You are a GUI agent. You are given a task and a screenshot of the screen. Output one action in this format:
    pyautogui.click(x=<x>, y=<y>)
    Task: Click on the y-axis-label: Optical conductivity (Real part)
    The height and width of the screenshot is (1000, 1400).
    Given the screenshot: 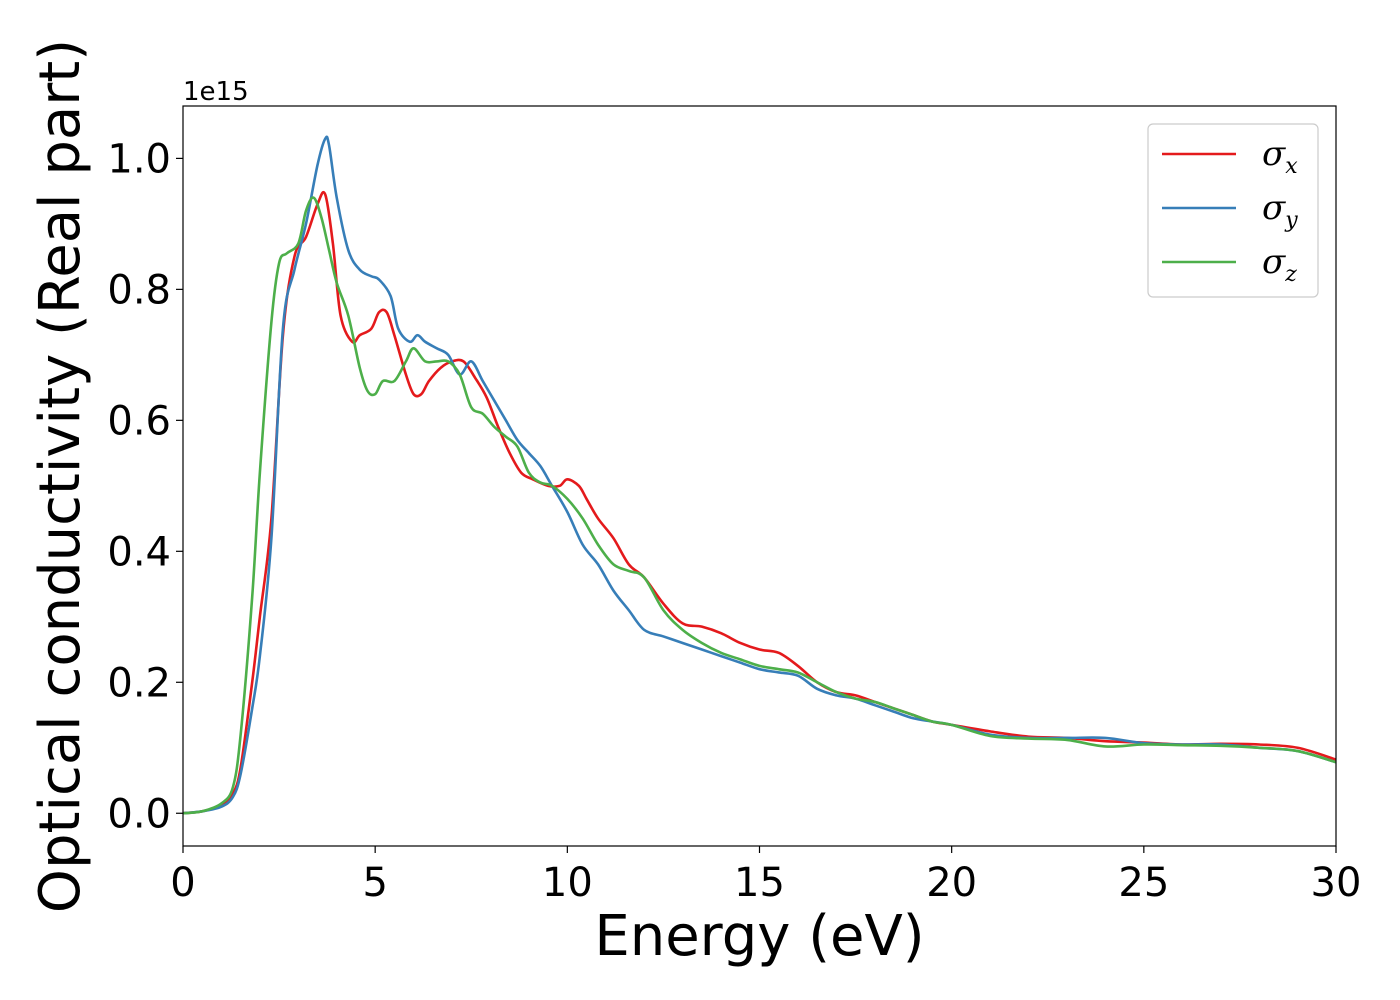 What is the action you would take?
    pyautogui.click(x=60, y=476)
    